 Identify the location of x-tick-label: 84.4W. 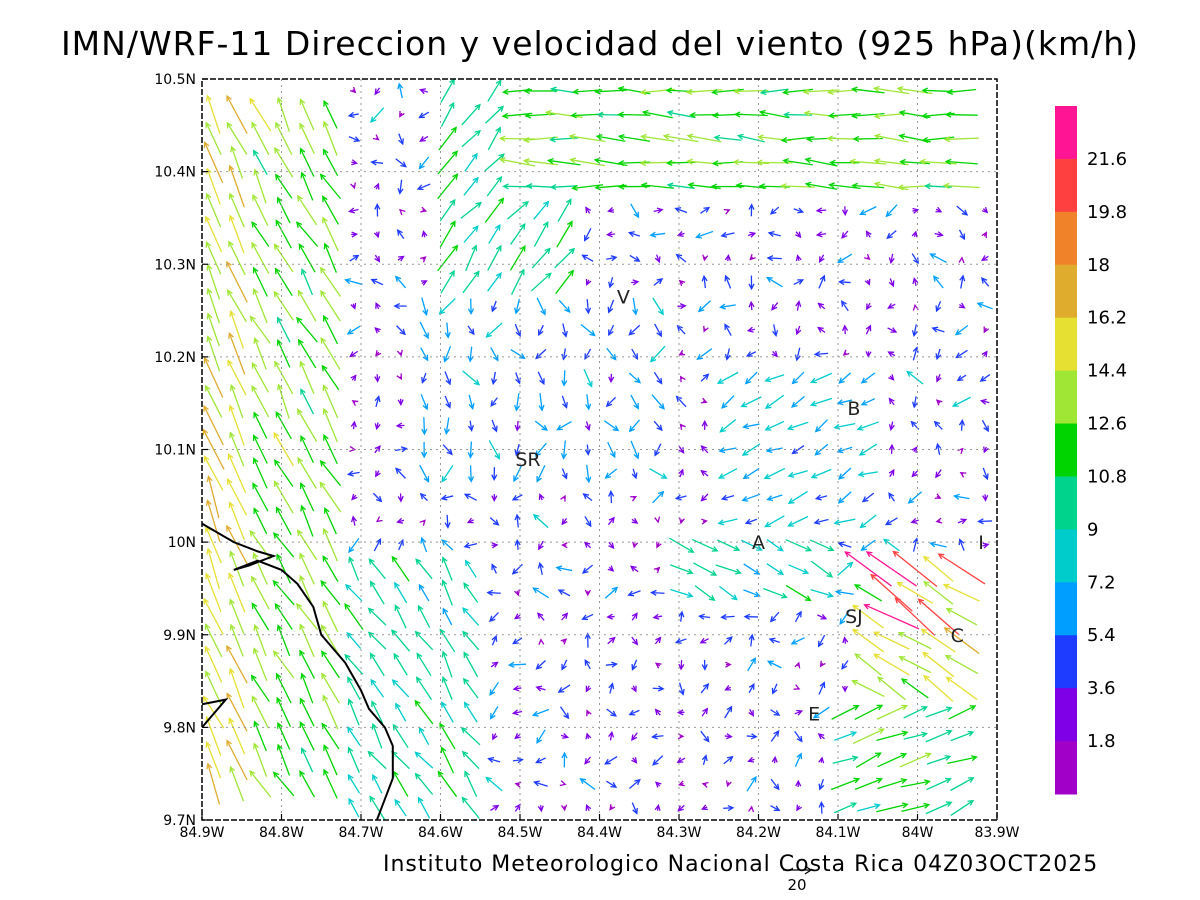
(599, 833).